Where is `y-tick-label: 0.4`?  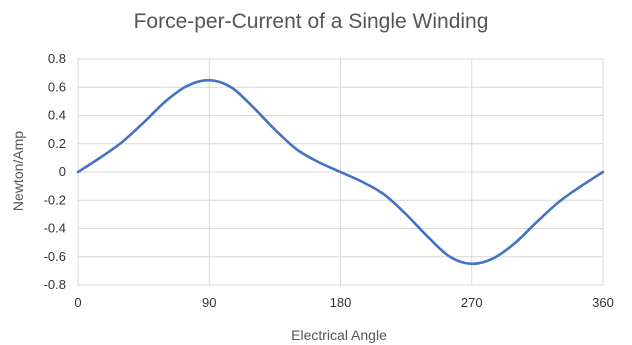 y-tick-label: 0.4 is located at coordinates (57, 115).